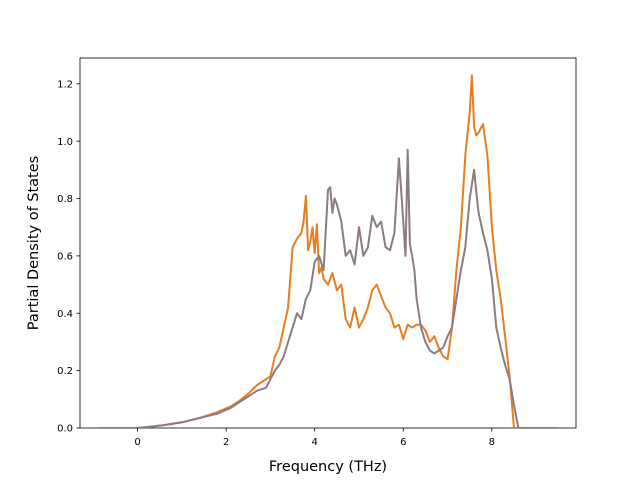 This screenshot has width=640, height=480. What do you see at coordinates (65, 371) in the screenshot?
I see `y-tick-label: 0.2` at bounding box center [65, 371].